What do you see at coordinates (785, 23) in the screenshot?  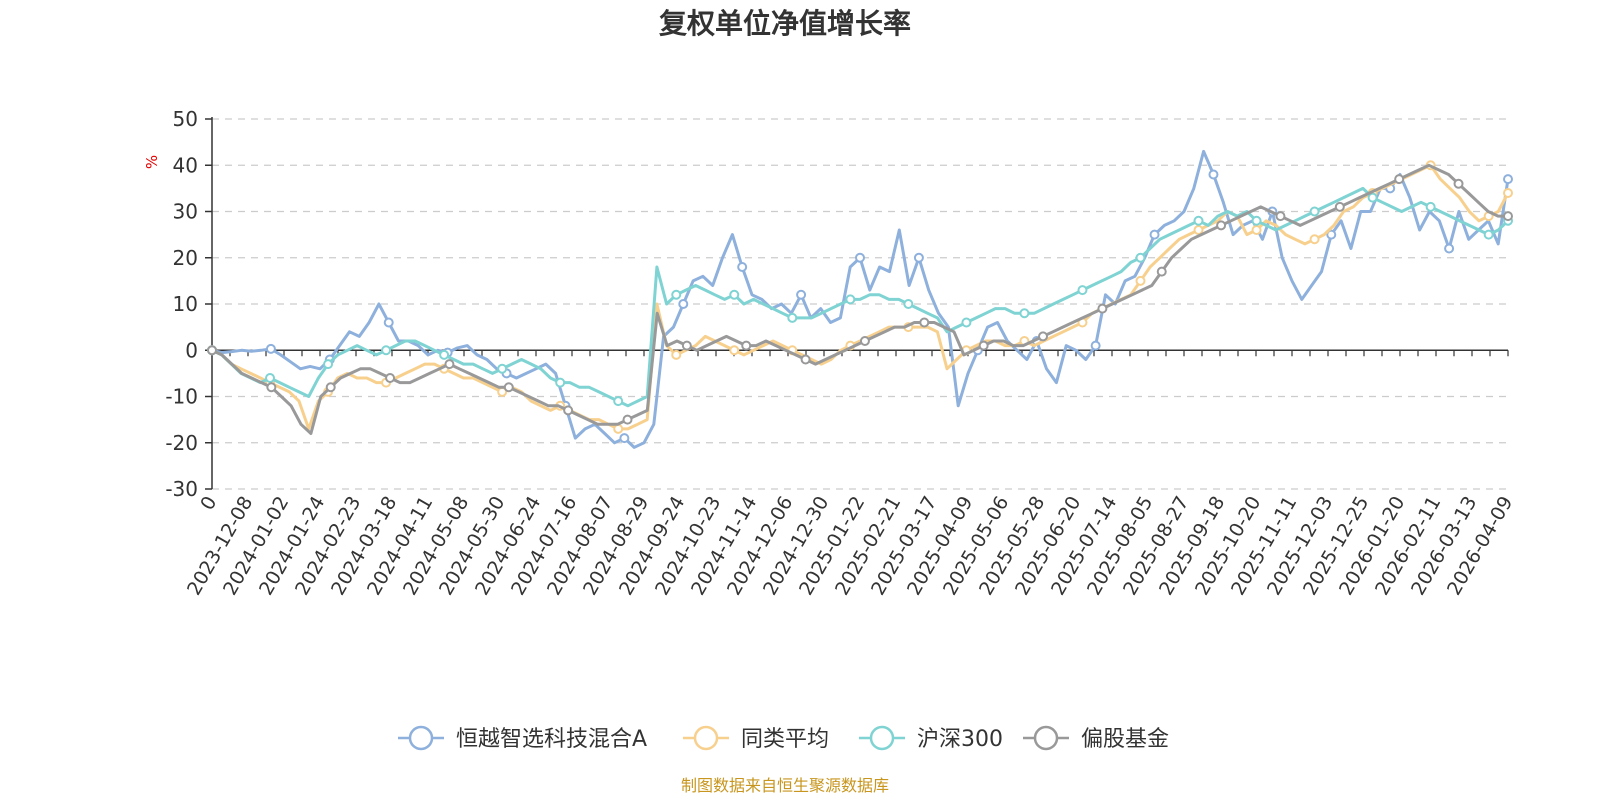 I see `chart-title: 复权单位净值增长率` at bounding box center [785, 23].